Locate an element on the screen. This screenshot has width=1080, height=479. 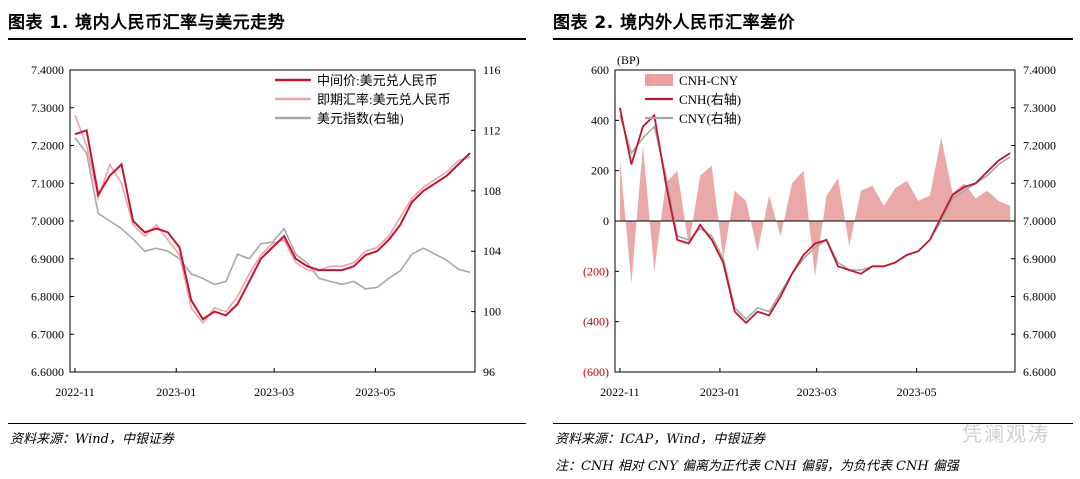
left-y-tick-label: 7.0000 is located at coordinates (47, 221).